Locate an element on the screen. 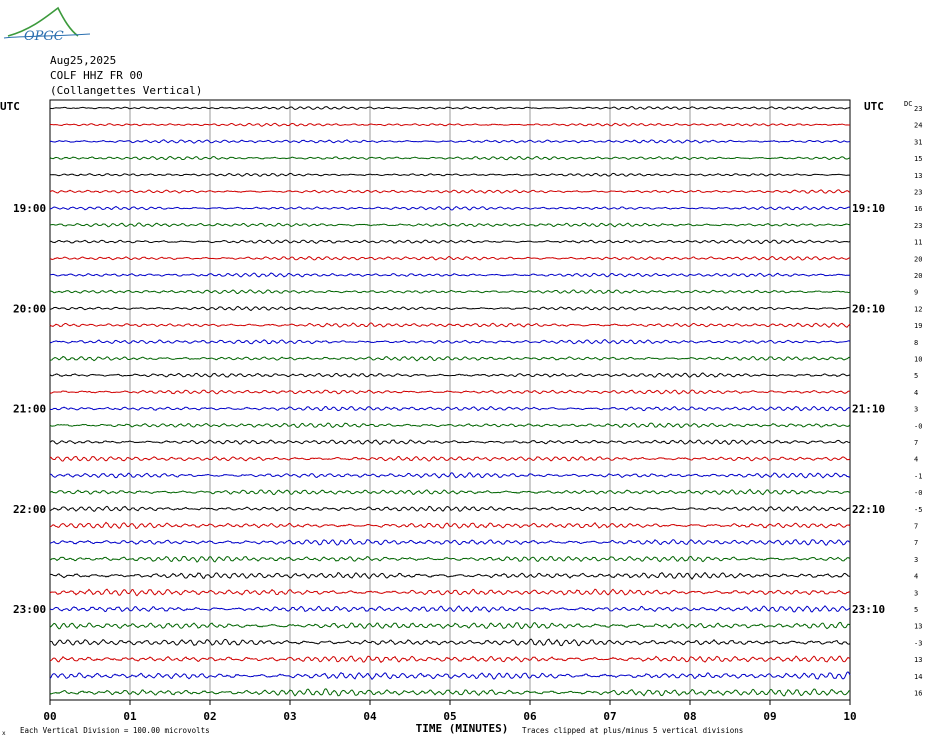 The height and width of the screenshot is (744, 930). dc-label: DC is located at coordinates (908, 104).